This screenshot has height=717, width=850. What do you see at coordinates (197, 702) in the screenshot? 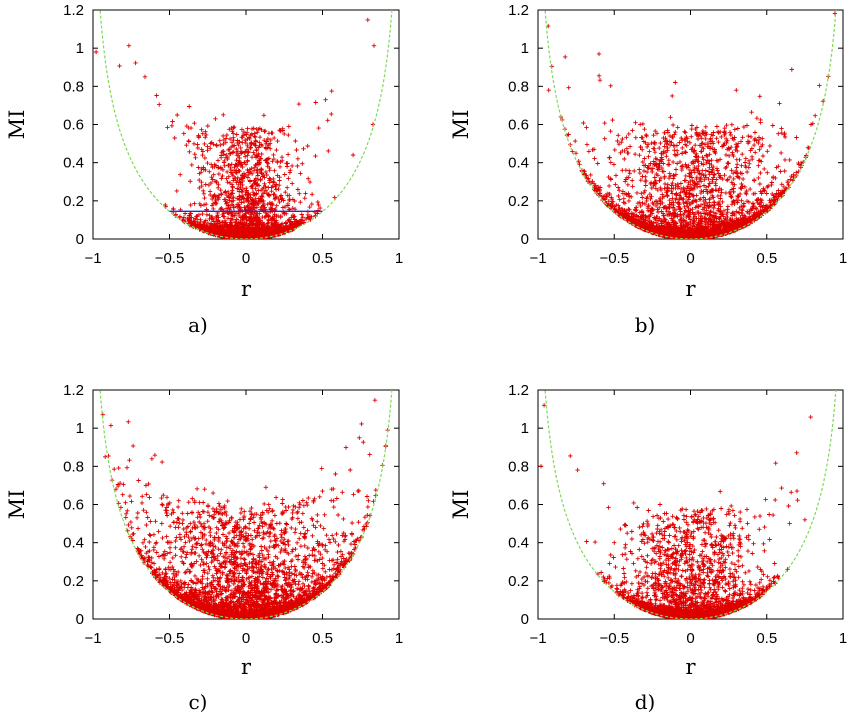
I see `panel-caption: c)` at bounding box center [197, 702].